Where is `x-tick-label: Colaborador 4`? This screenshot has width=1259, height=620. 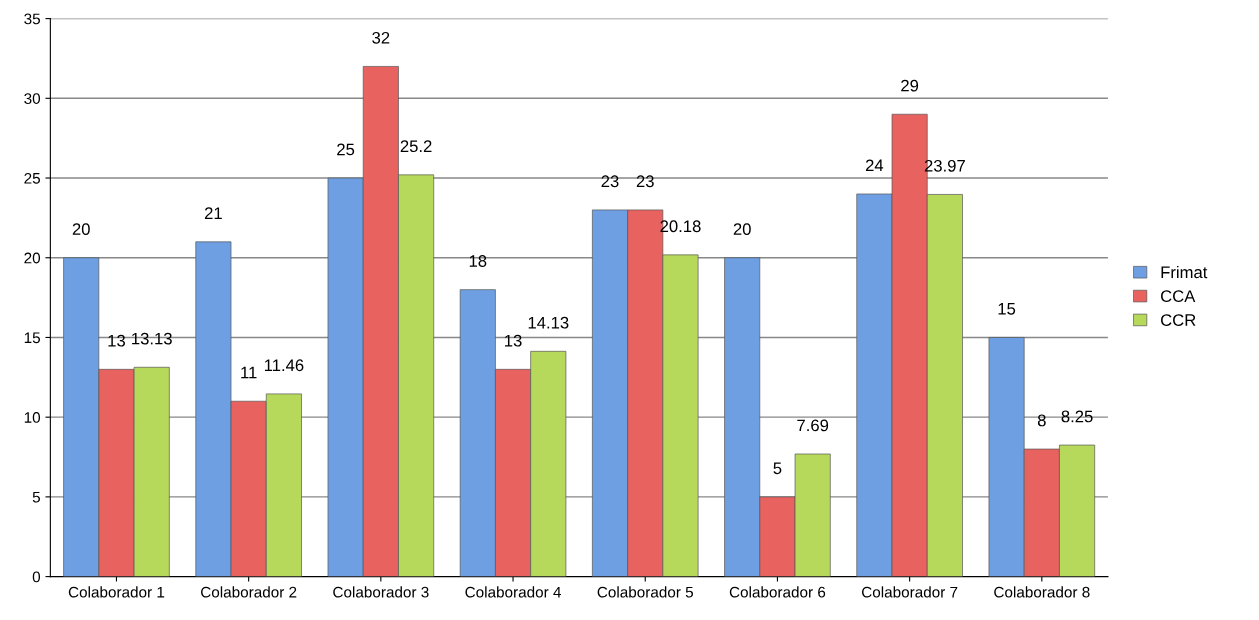
x-tick-label: Colaborador 4 is located at coordinates (513, 592).